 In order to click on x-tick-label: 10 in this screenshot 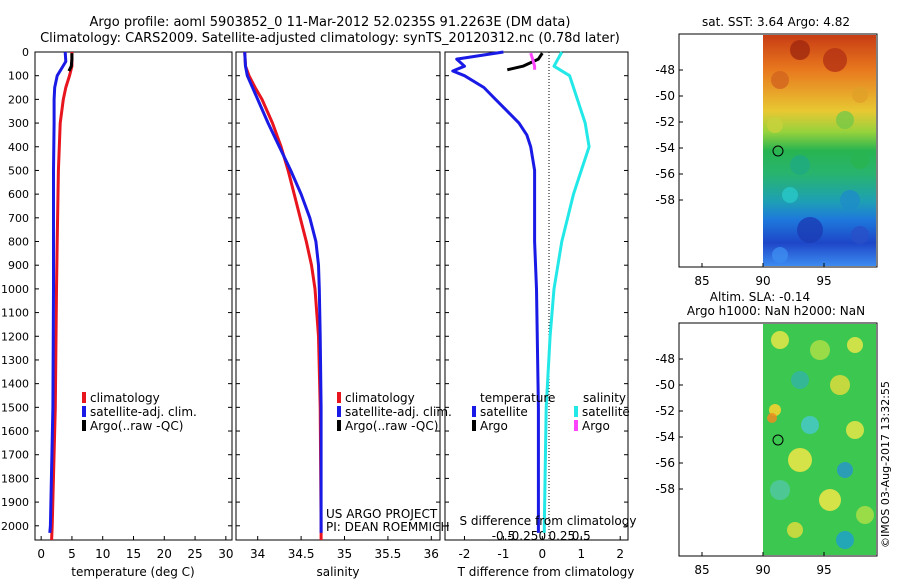, I will do `click(102, 554)`.